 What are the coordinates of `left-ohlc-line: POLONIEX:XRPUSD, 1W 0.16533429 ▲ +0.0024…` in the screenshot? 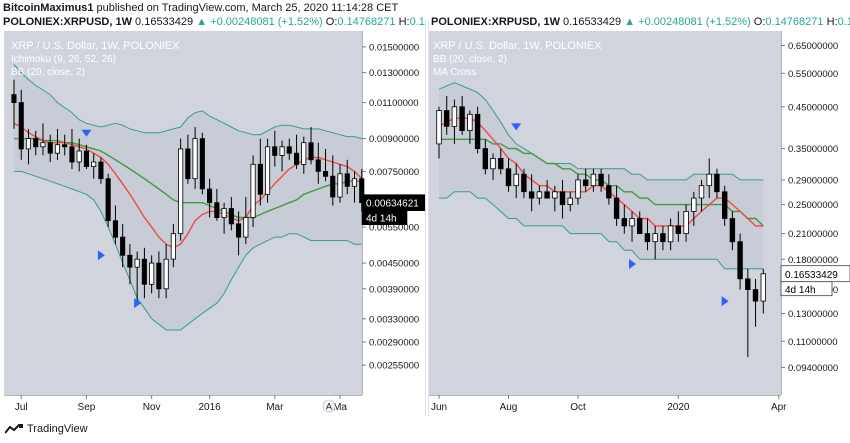 It's located at (214, 22).